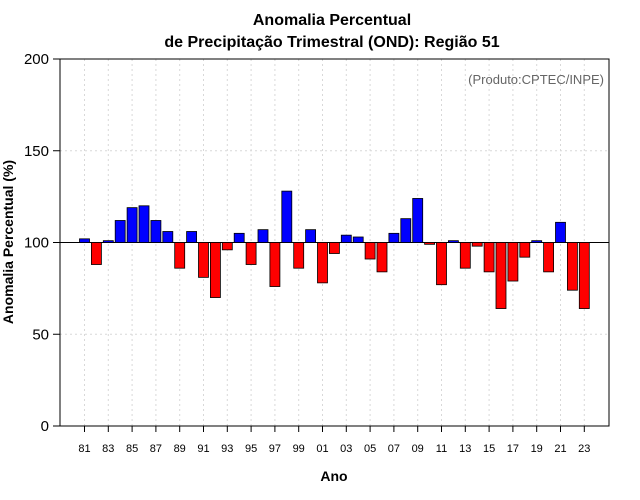 The width and height of the screenshot is (640, 500). I want to click on y-axis: 0 50 100 150 200, so click(42, 243).